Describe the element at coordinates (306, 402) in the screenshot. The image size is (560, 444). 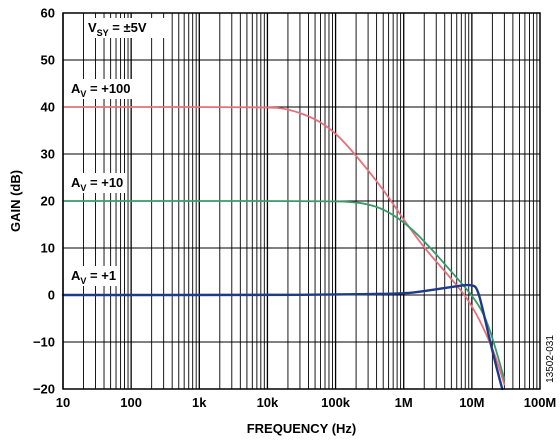
I see `x-tick-labels: 10 100 1k 10k 100k 1M 10M 100M` at that location.